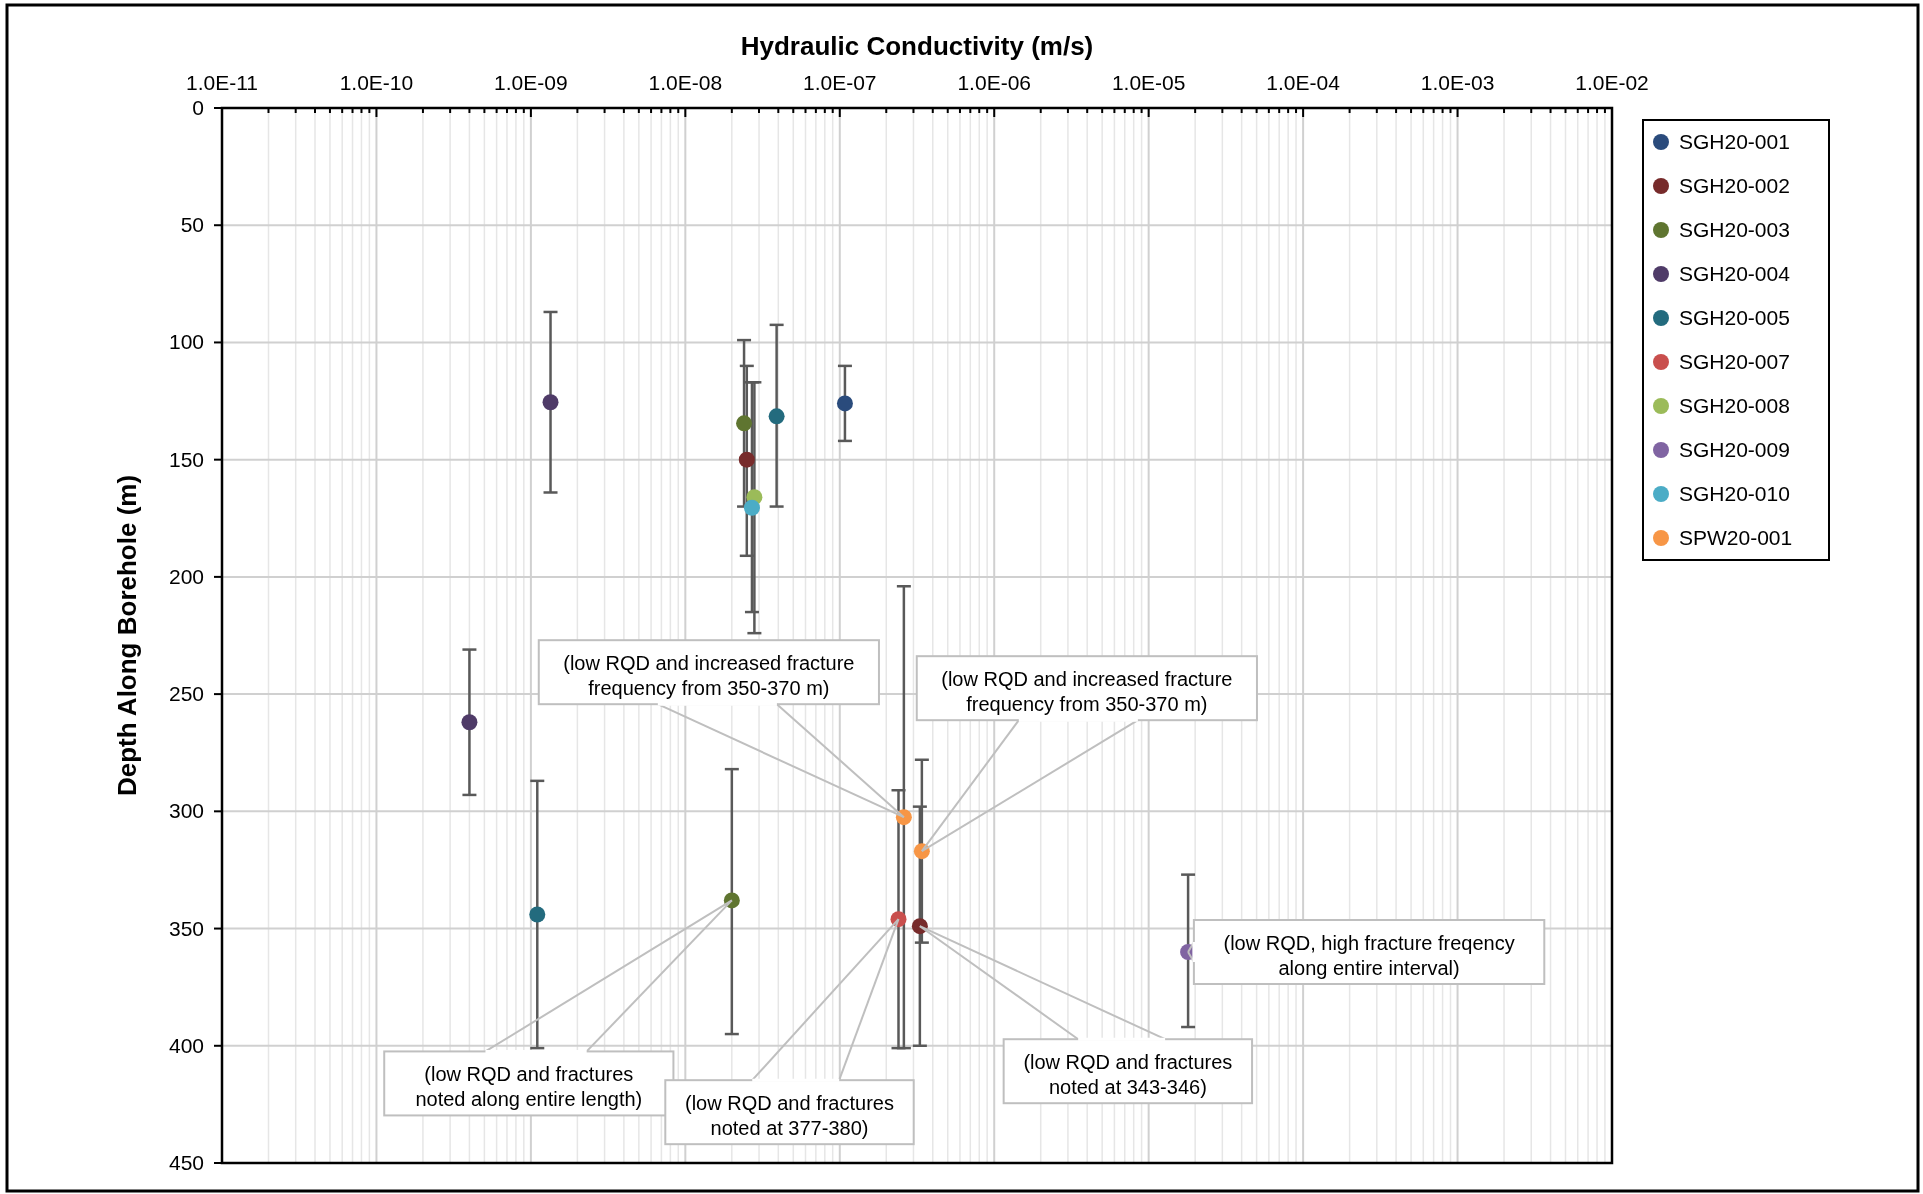  What do you see at coordinates (186, 459) in the screenshot?
I see `y-tick-label: 150` at bounding box center [186, 459].